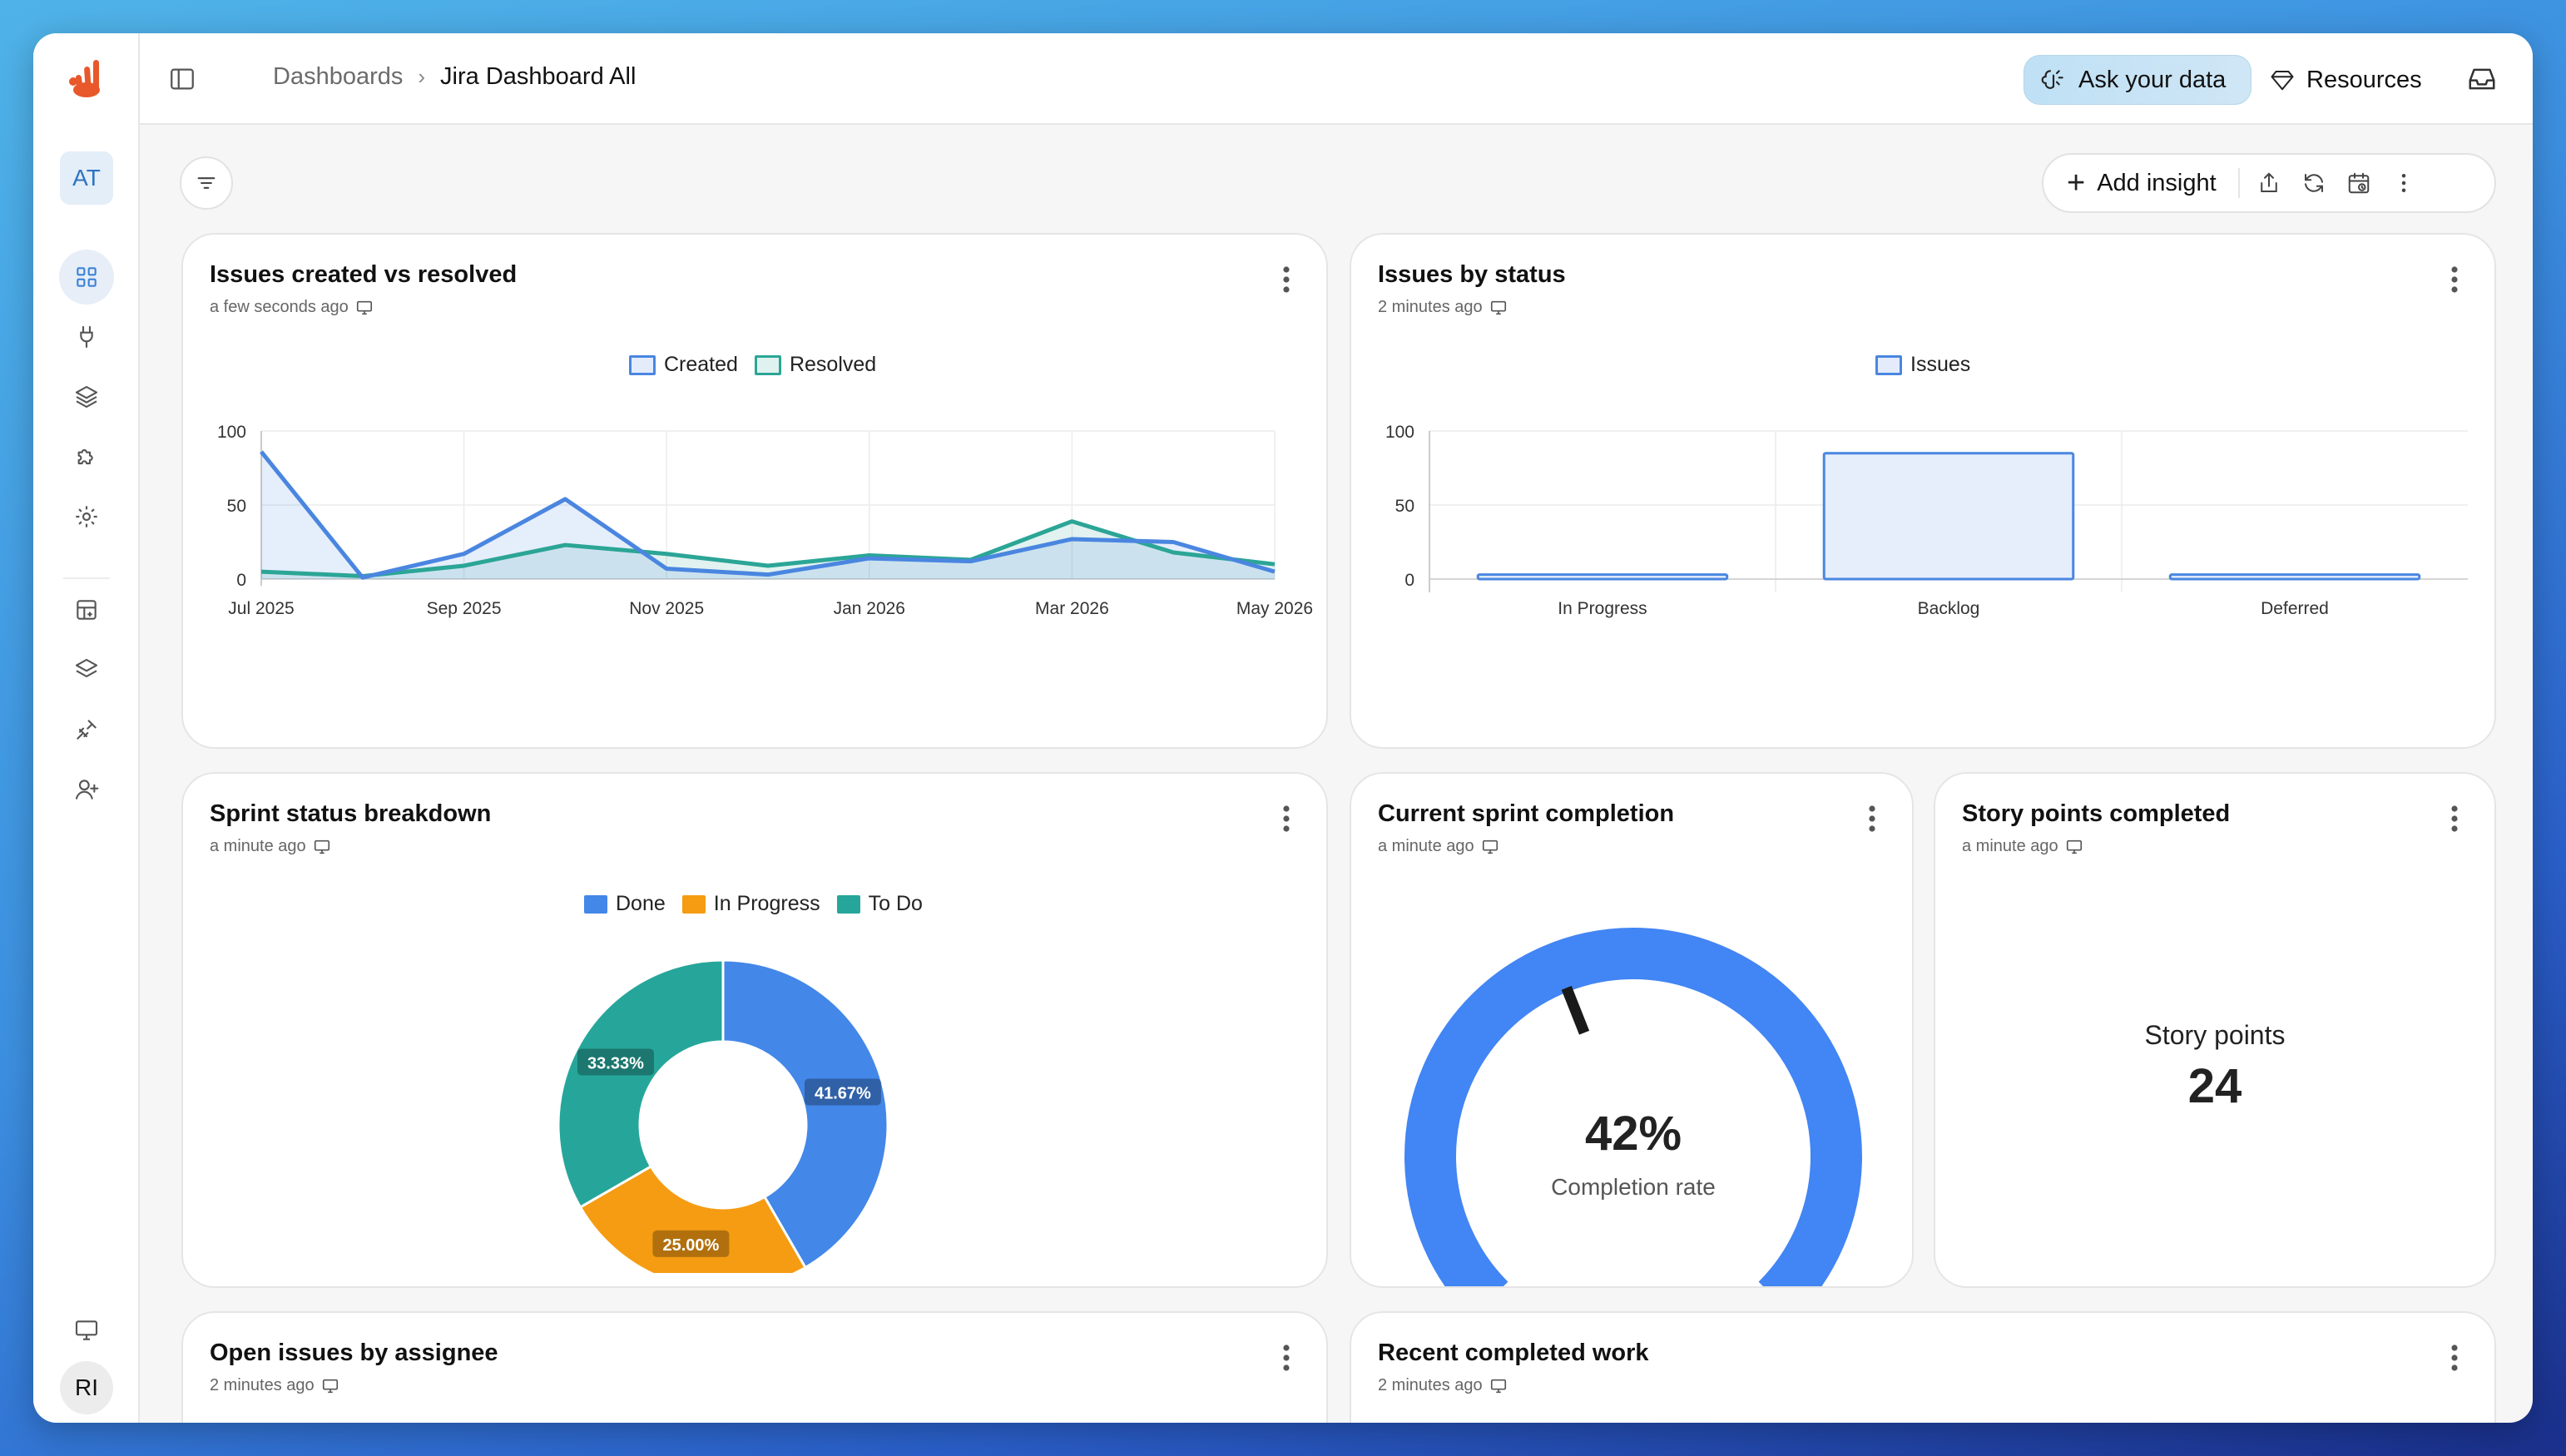 Image resolution: width=2566 pixels, height=1456 pixels. Describe the element at coordinates (1514, 1353) in the screenshot. I see `card-title: Recent completed work` at that location.